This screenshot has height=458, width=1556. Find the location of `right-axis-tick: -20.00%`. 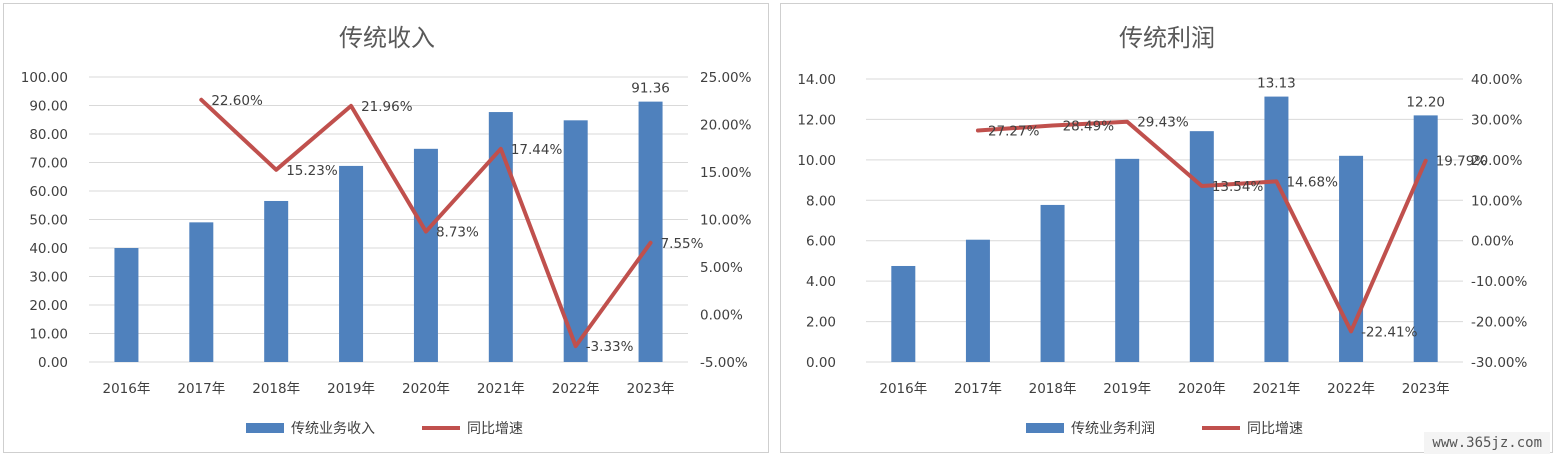

right-axis-tick: -20.00% is located at coordinates (1499, 323).